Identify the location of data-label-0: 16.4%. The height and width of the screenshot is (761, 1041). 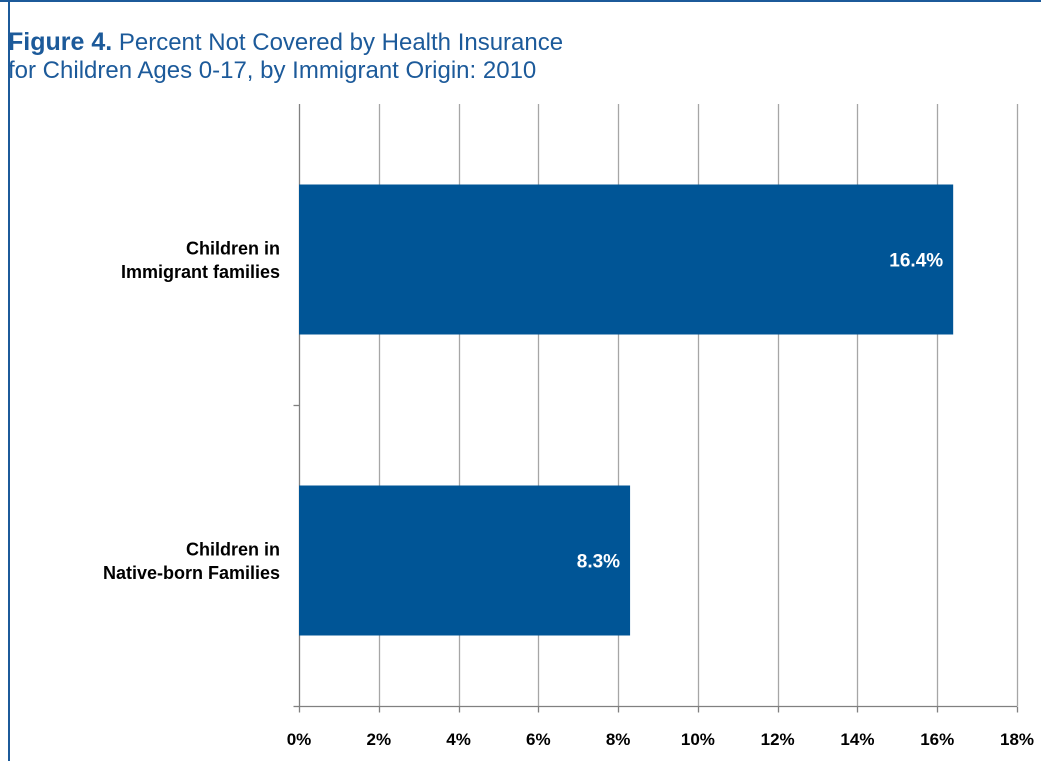
(916, 261).